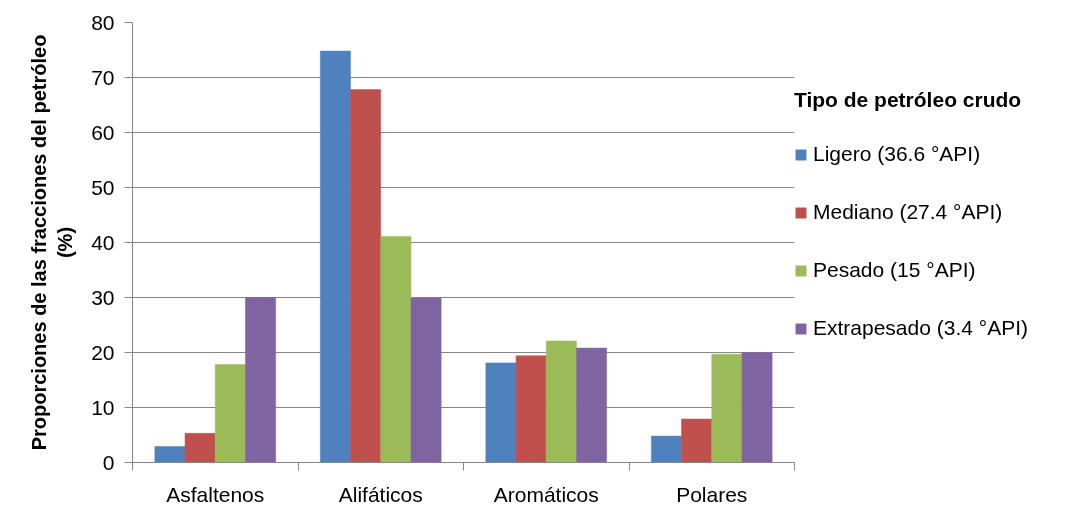  What do you see at coordinates (103, 22) in the screenshot?
I see `y-tick-label: 80` at bounding box center [103, 22].